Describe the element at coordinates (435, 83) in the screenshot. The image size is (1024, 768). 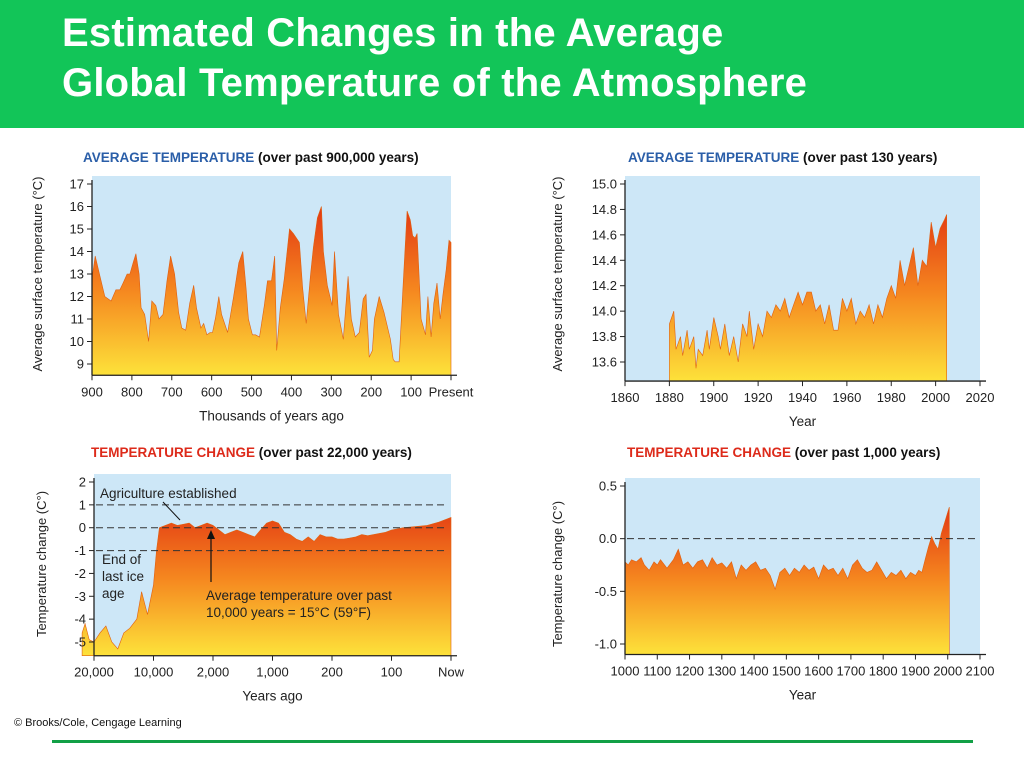
I see `slide-title-line-2: Global Temperature of the Atmosphere` at that location.